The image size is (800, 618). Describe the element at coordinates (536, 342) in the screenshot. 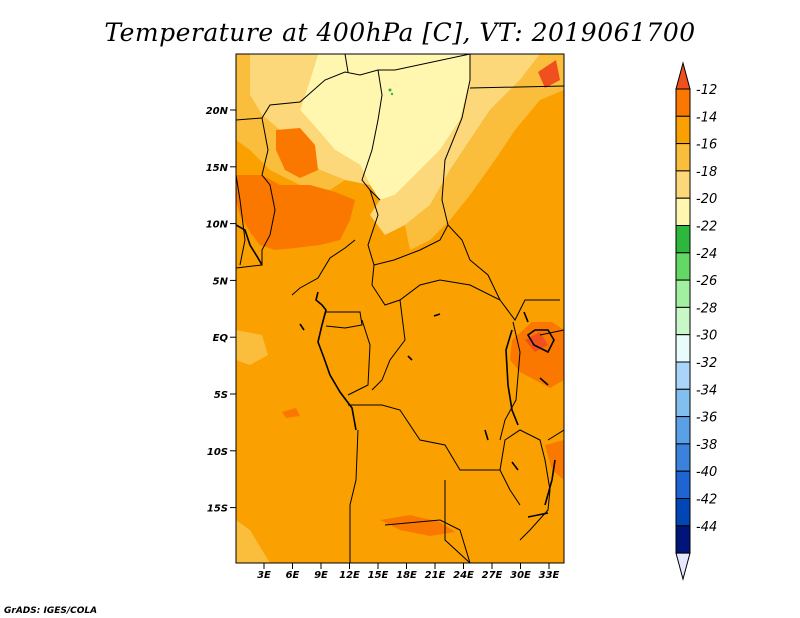

I see `field-warm-red-lakes` at that location.